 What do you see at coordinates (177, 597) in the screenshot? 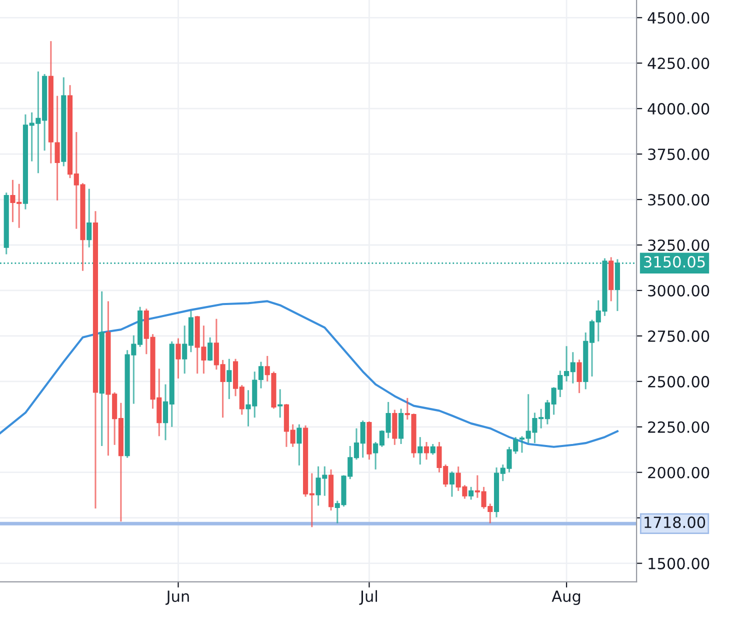
I see `x-tick-label: Jun` at bounding box center [177, 597].